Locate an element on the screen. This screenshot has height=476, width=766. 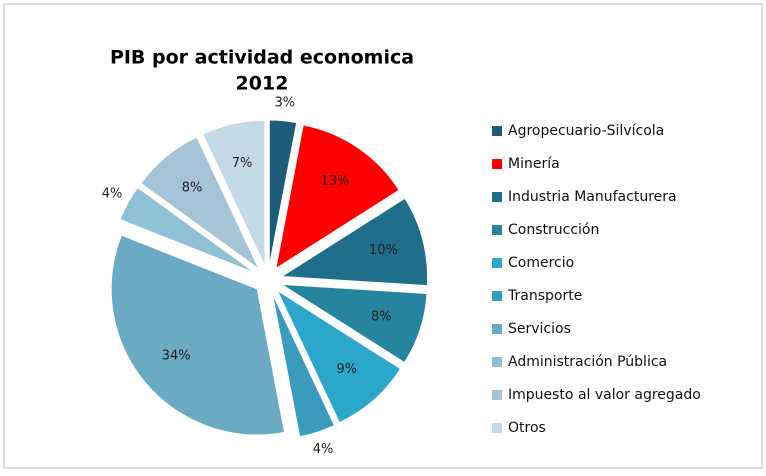
legend-label: Construcción is located at coordinates (553, 230).